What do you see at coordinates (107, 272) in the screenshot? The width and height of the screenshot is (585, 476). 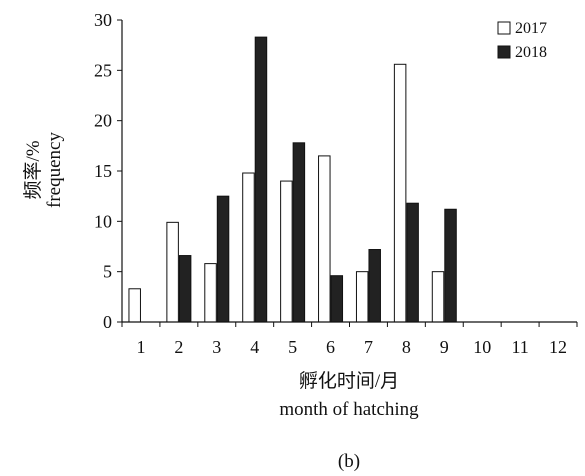 I see `y-tick-label: 5` at bounding box center [107, 272].